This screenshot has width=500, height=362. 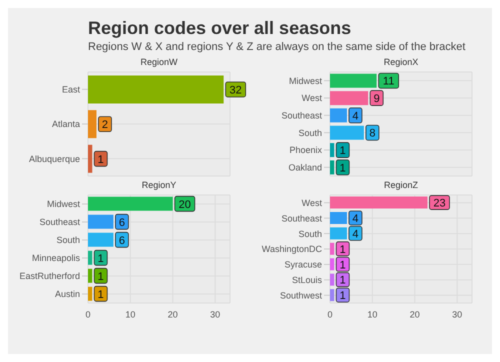 I want to click on data-label: 8, so click(x=372, y=134).